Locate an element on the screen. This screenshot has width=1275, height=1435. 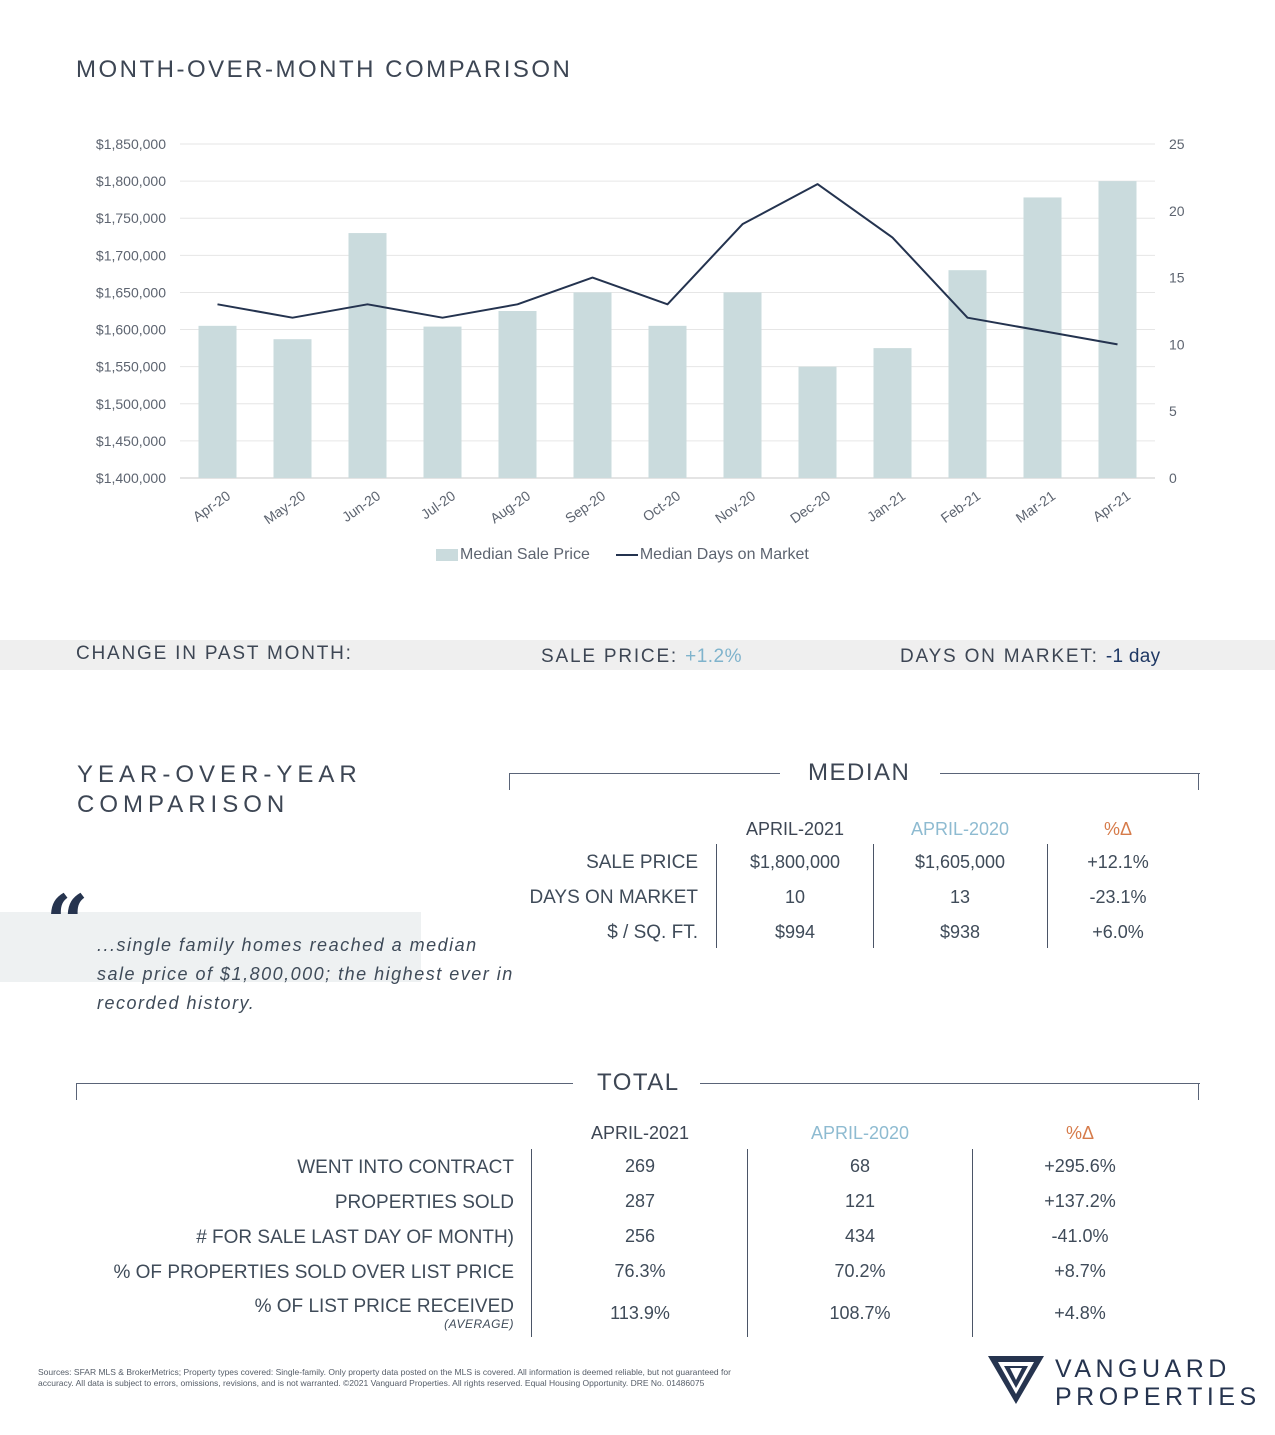
change-band is located at coordinates (637, 655).